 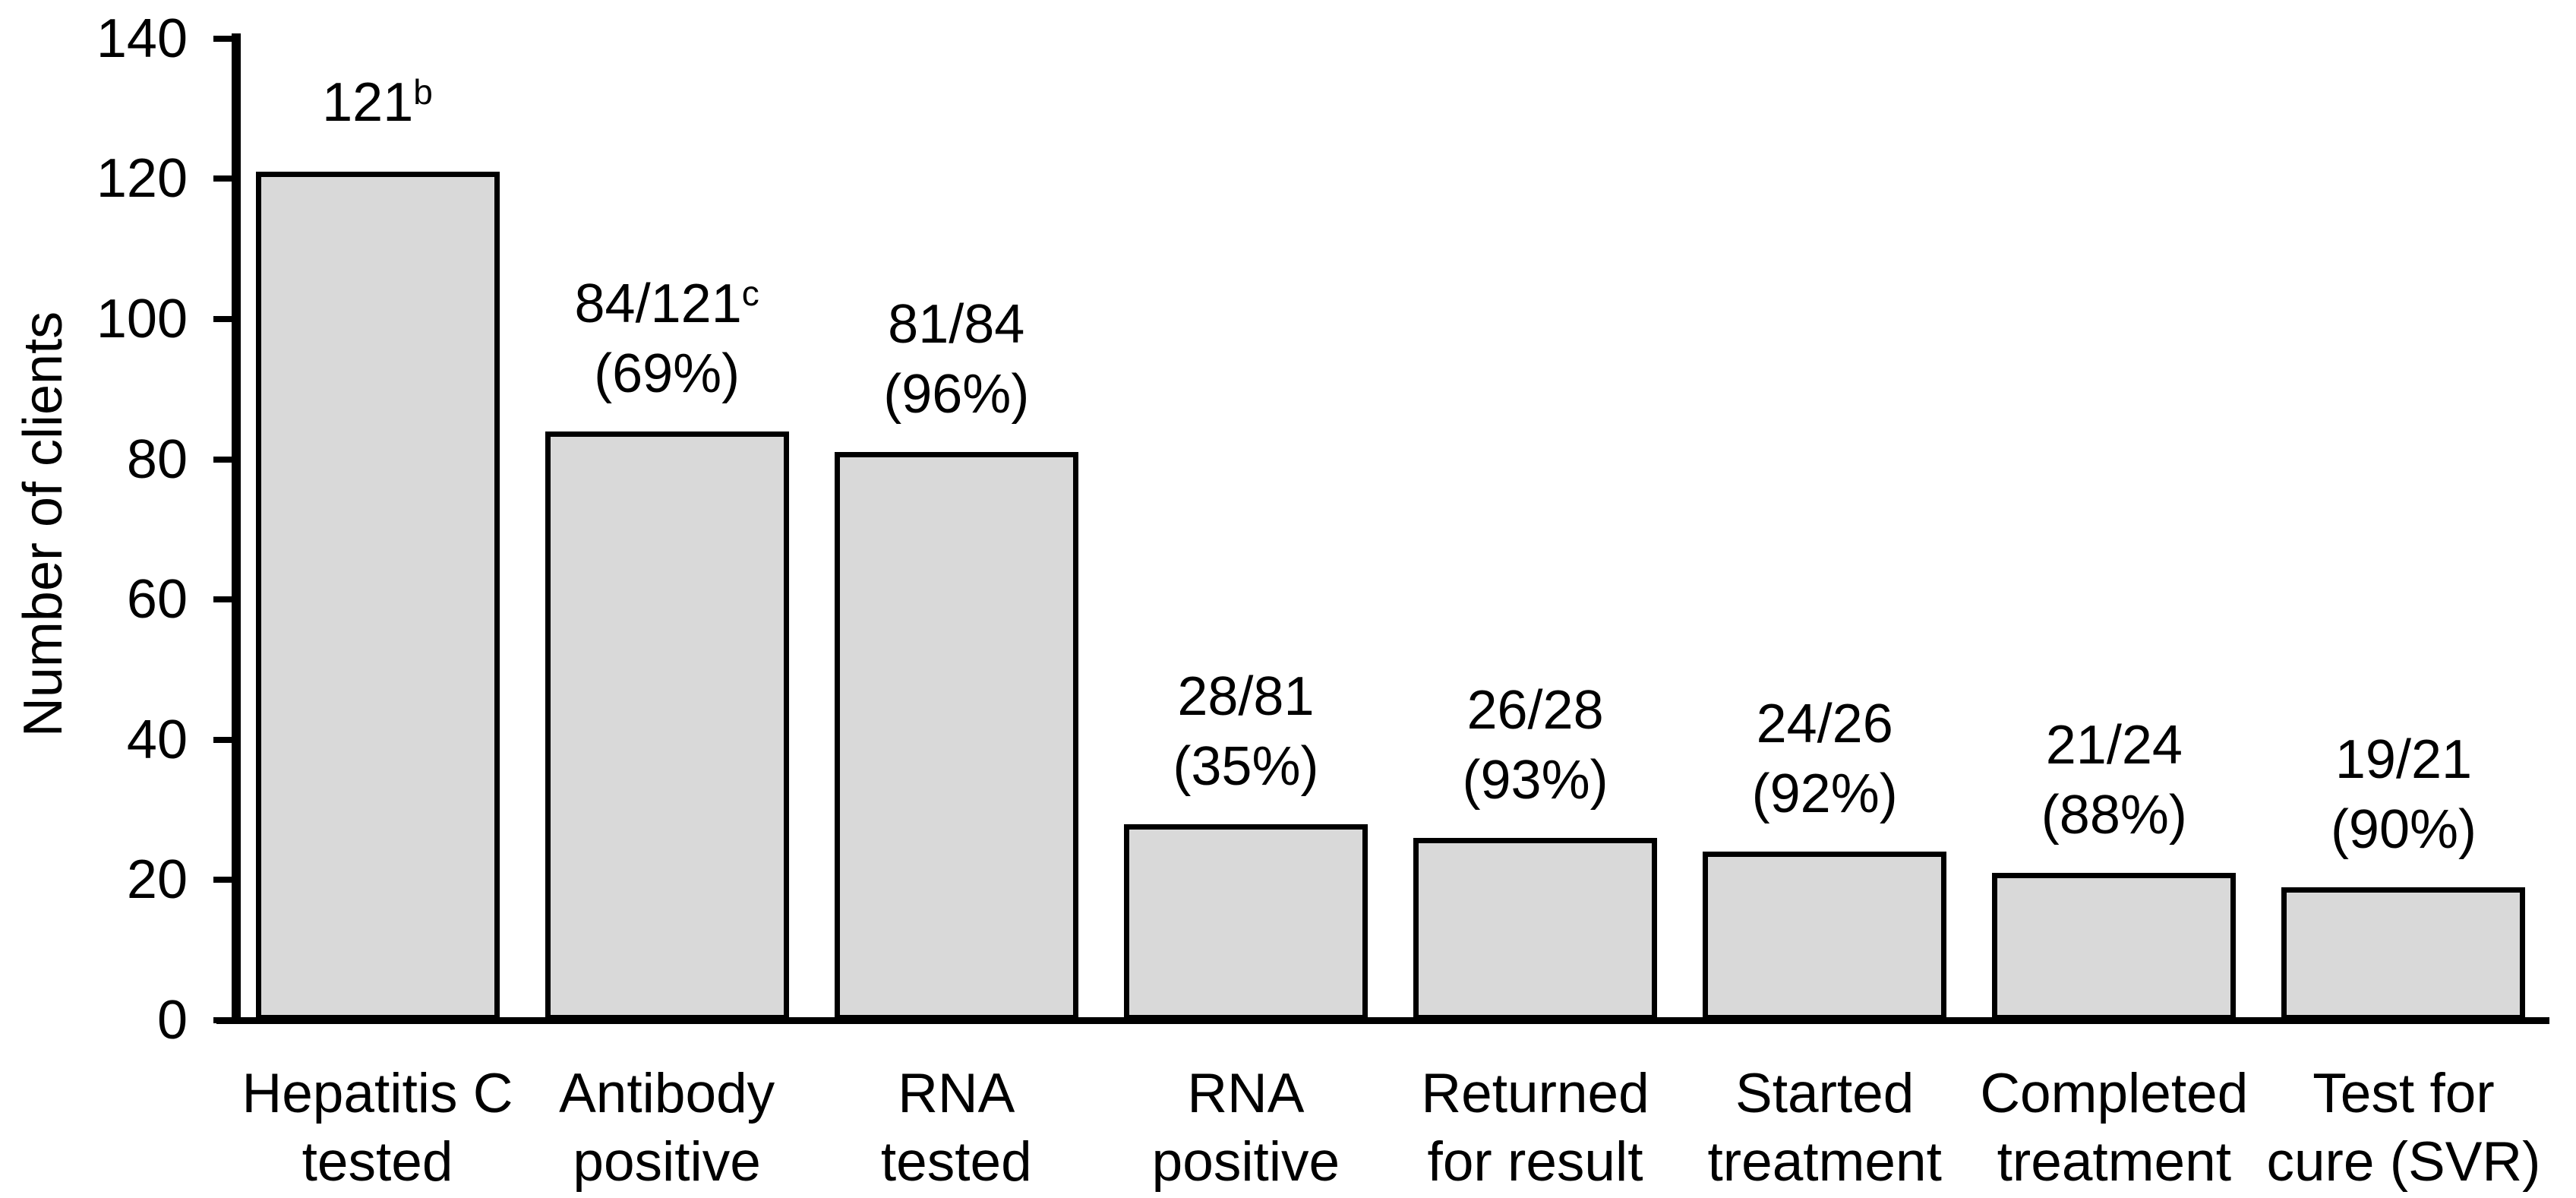 What do you see at coordinates (956, 325) in the screenshot?
I see `bar-value-line: 81/84` at bounding box center [956, 325].